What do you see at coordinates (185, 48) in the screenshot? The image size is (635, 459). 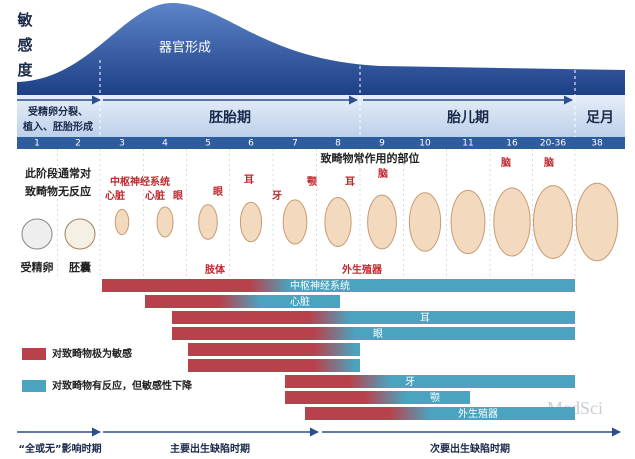 I see `curve-label: 器官形成` at bounding box center [185, 48].